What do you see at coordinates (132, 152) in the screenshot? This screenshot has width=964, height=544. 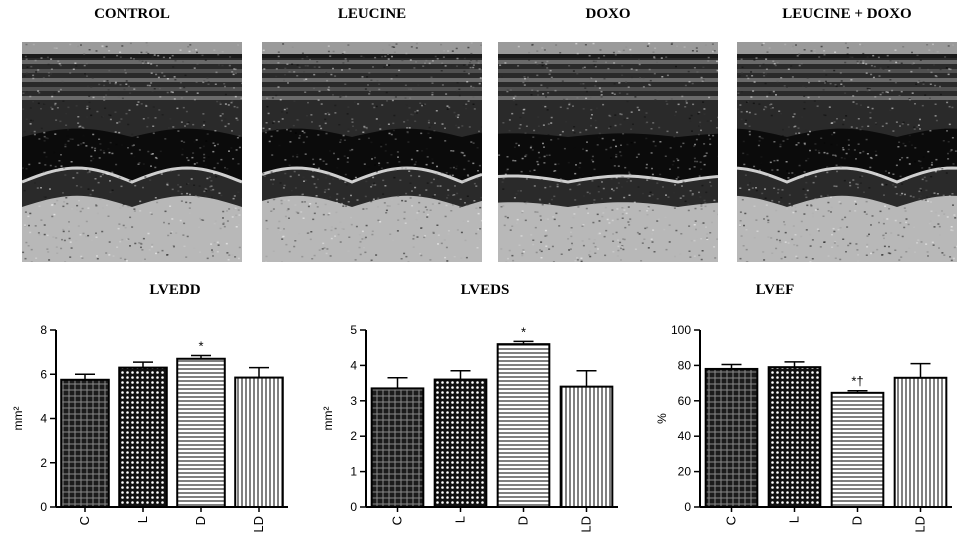 I see `echo-image-control` at bounding box center [132, 152].